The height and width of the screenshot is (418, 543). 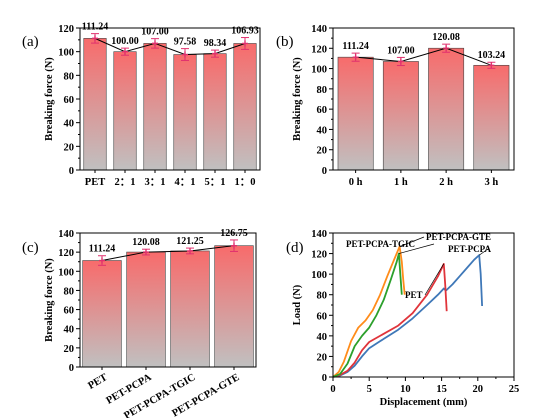 What do you see at coordinates (66, 253) in the screenshot?
I see `panel-c-ytick-label: 120` at bounding box center [66, 253].